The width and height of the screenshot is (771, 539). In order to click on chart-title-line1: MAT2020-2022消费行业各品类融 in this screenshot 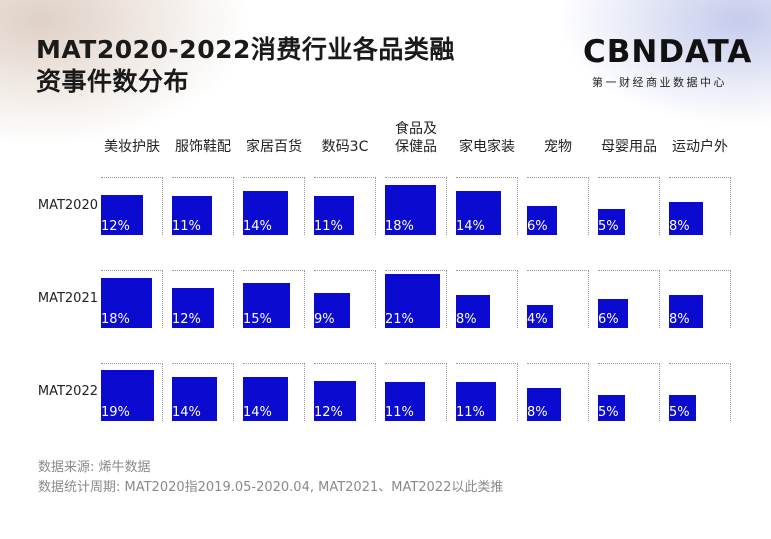, I will do `click(245, 49)`.